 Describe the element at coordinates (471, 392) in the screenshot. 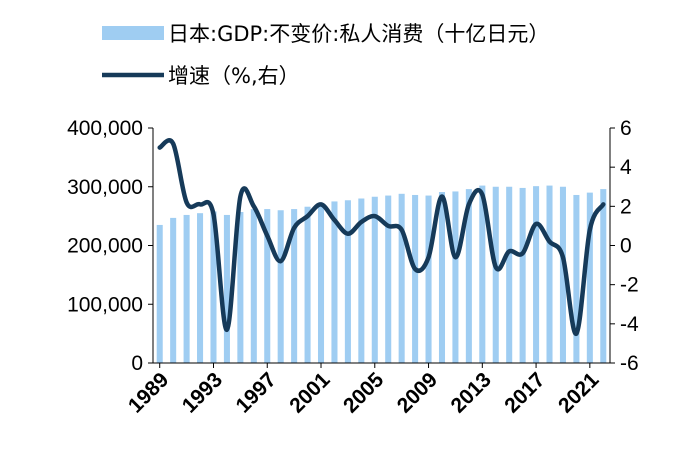

I see `x-tick-label: 2013` at that location.